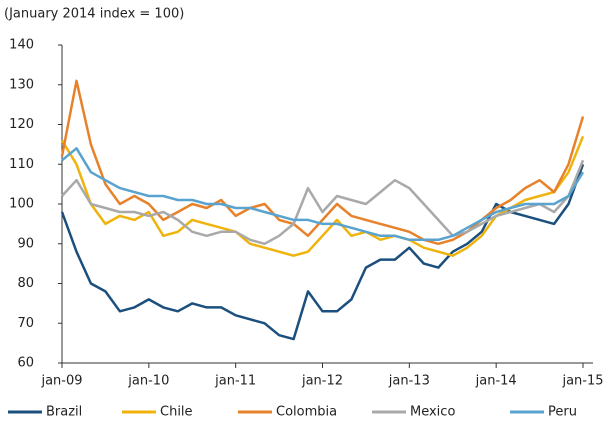  What do you see at coordinates (21, 45) in the screenshot?
I see `y-tick-label: 140` at bounding box center [21, 45].